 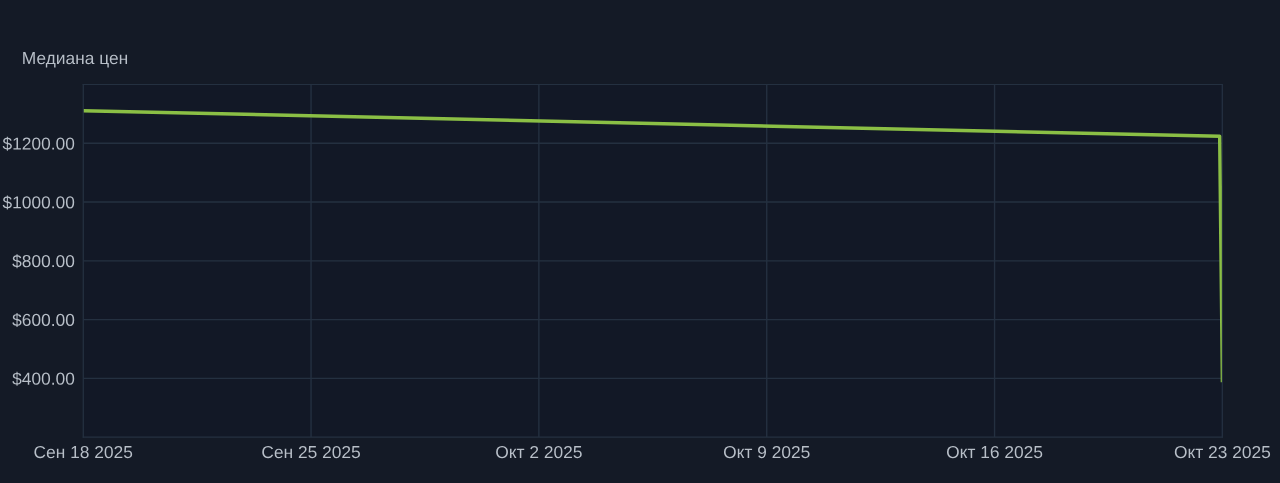 I want to click on y-tick-label: $600.00, so click(x=43, y=320).